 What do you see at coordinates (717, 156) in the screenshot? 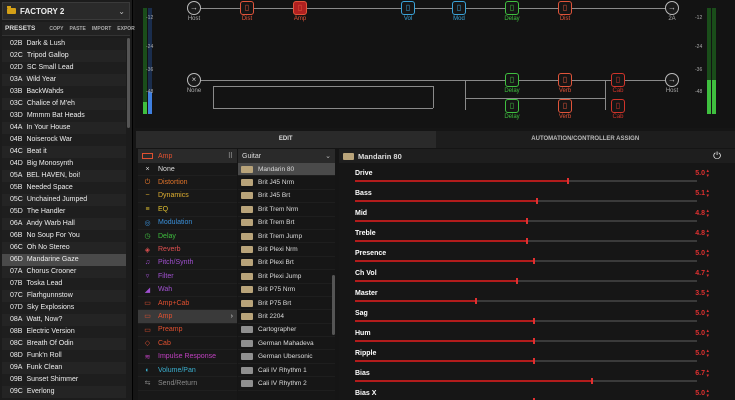
I see `power-icon: ⏻` at bounding box center [717, 156].